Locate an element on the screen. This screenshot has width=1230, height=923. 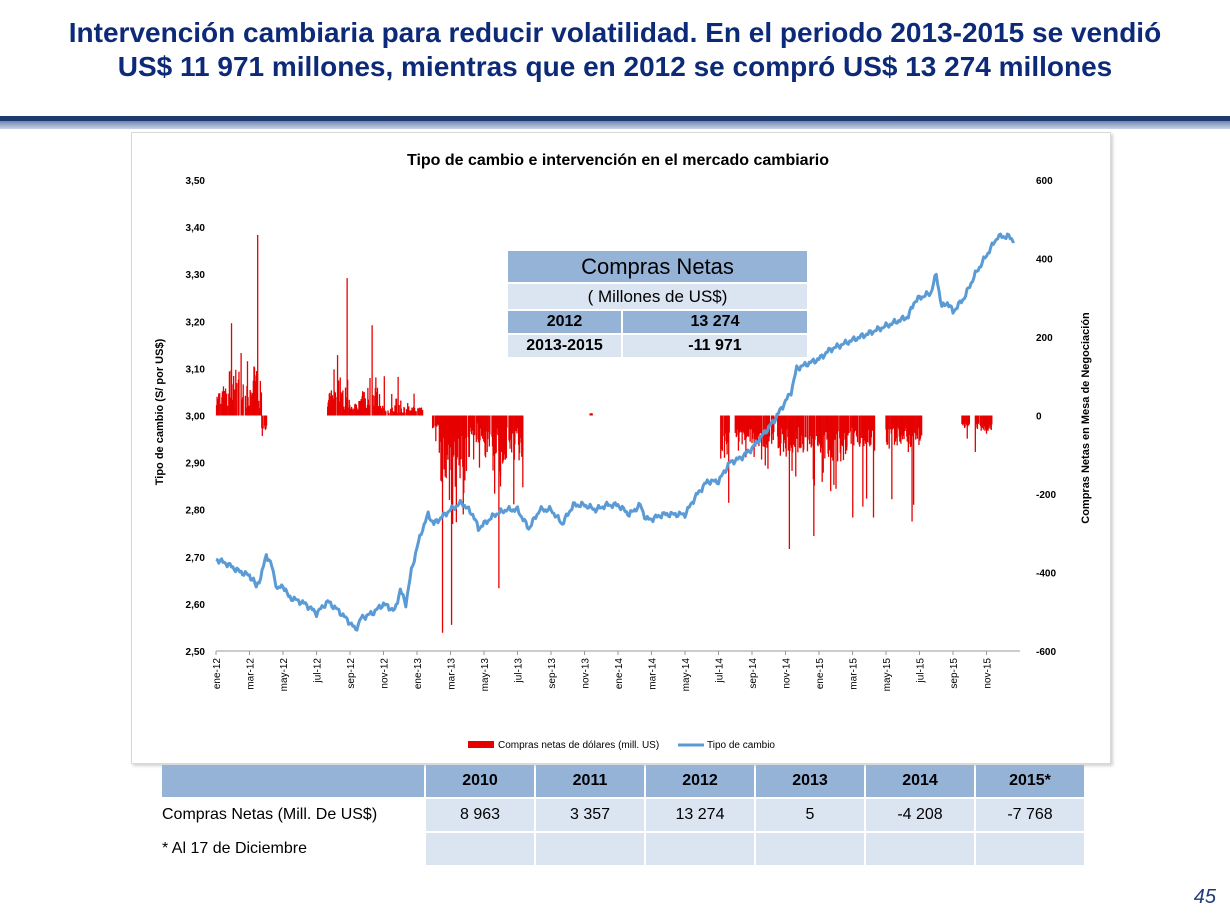
annual-value: 13 274 is located at coordinates (700, 815).